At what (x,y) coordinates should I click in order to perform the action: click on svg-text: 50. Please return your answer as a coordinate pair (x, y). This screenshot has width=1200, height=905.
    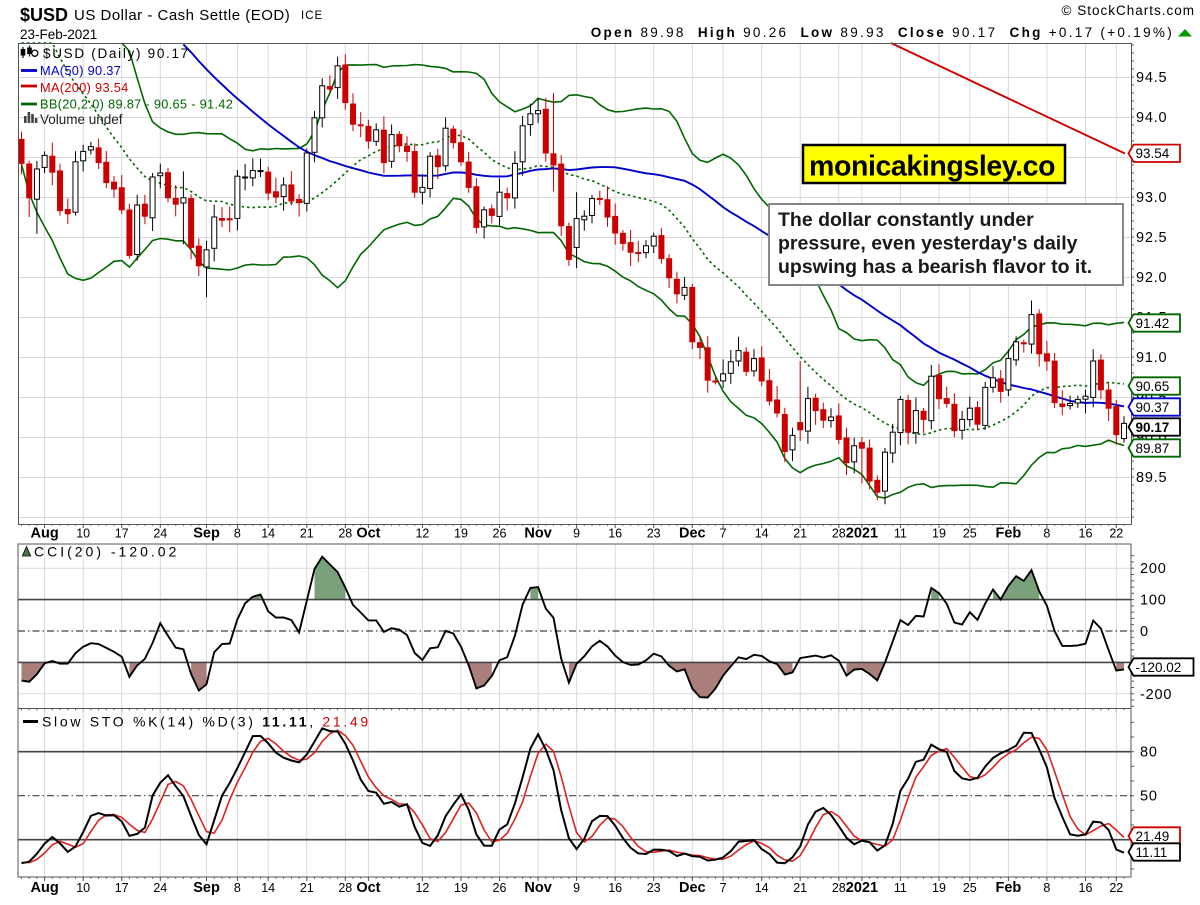
    Looking at the image, I should click on (1149, 797).